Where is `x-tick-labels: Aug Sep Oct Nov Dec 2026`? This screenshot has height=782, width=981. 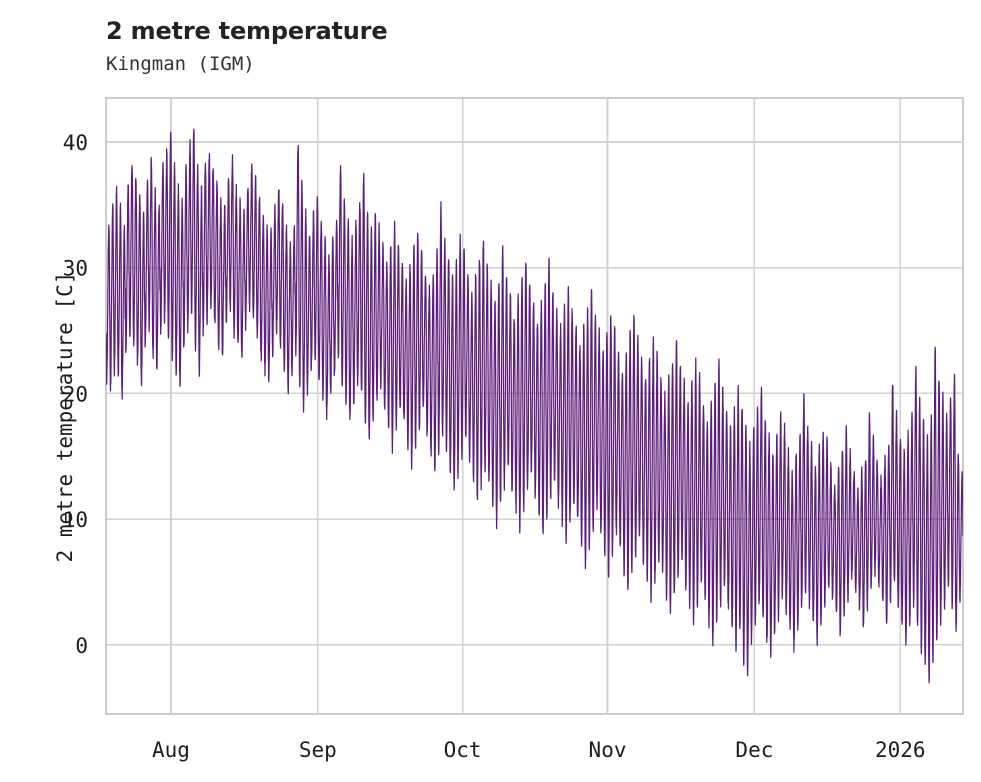 x-tick-labels: Aug Sep Oct Nov Dec 2026 is located at coordinates (539, 750).